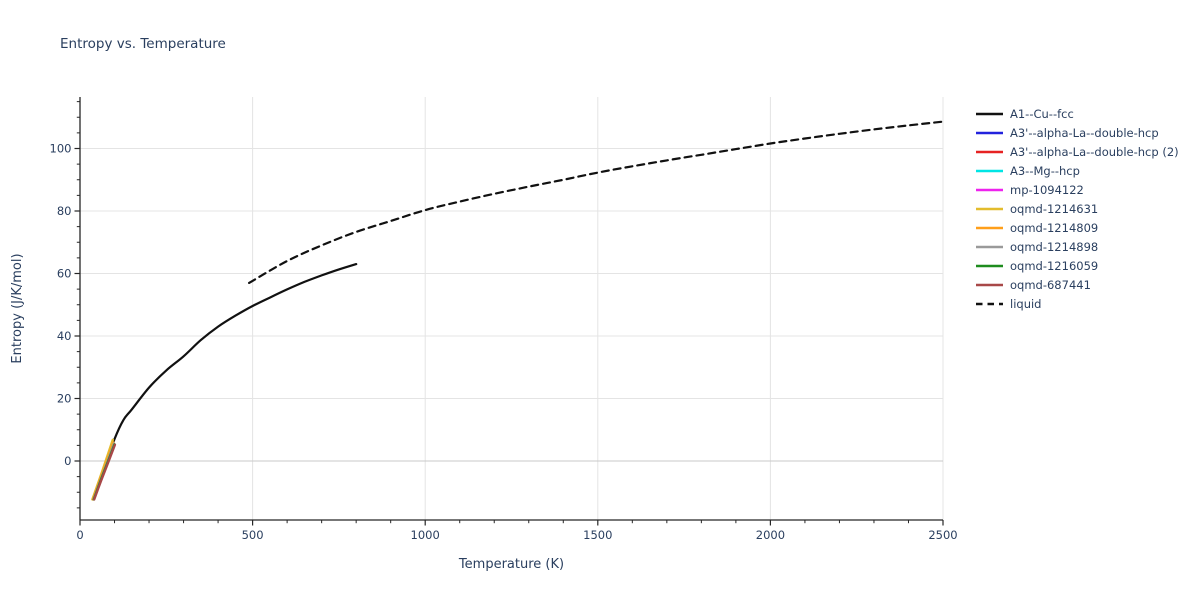  What do you see at coordinates (225, 381) in the screenshot?
I see `series-line-a1-cu-fcc` at bounding box center [225, 381].